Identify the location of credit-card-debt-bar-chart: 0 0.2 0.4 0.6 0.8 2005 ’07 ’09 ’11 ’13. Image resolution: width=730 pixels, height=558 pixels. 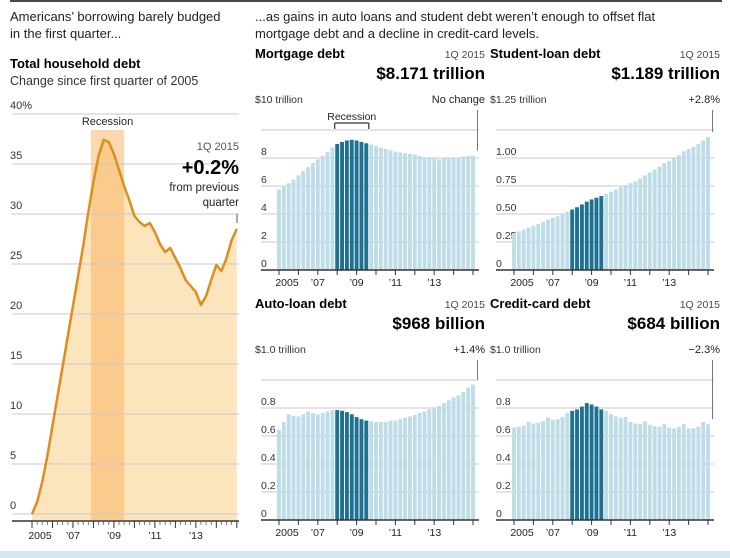
(605, 449).